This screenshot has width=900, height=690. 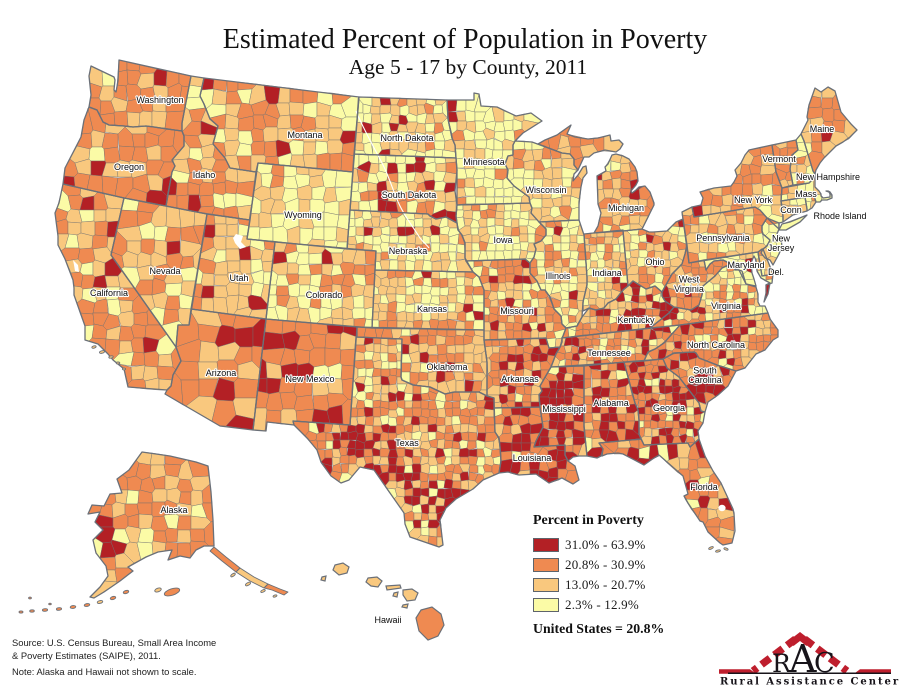 I want to click on legend-row: 31.0% - 63.9%, so click(x=648, y=545).